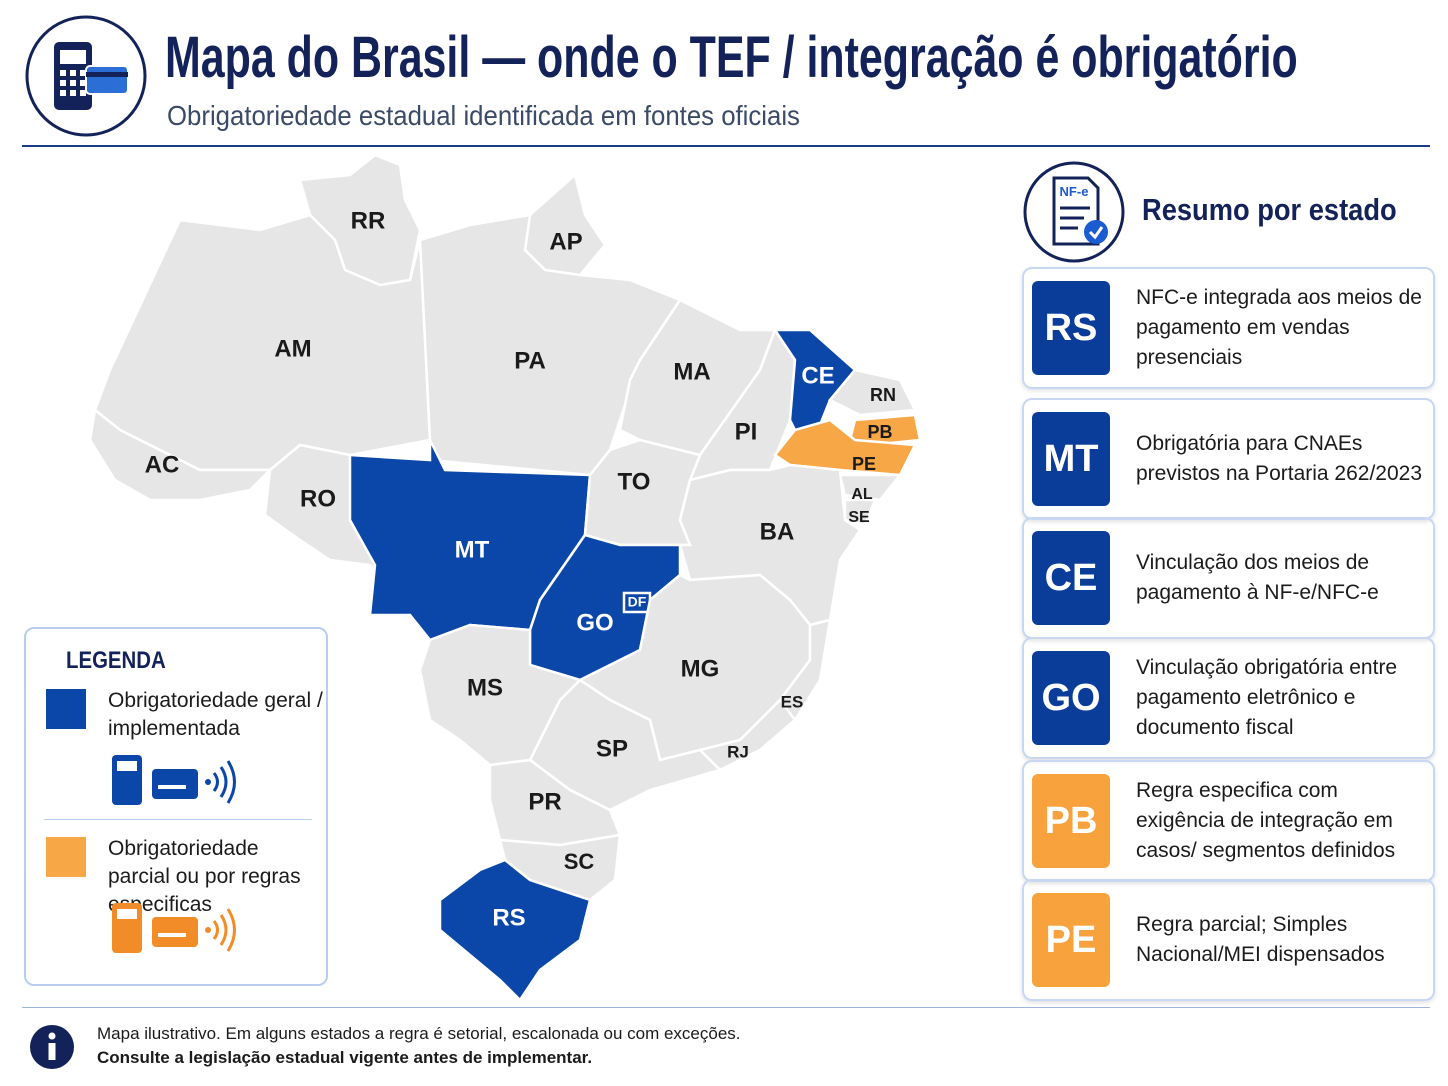  What do you see at coordinates (86, 76) in the screenshot?
I see `header-icon` at bounding box center [86, 76].